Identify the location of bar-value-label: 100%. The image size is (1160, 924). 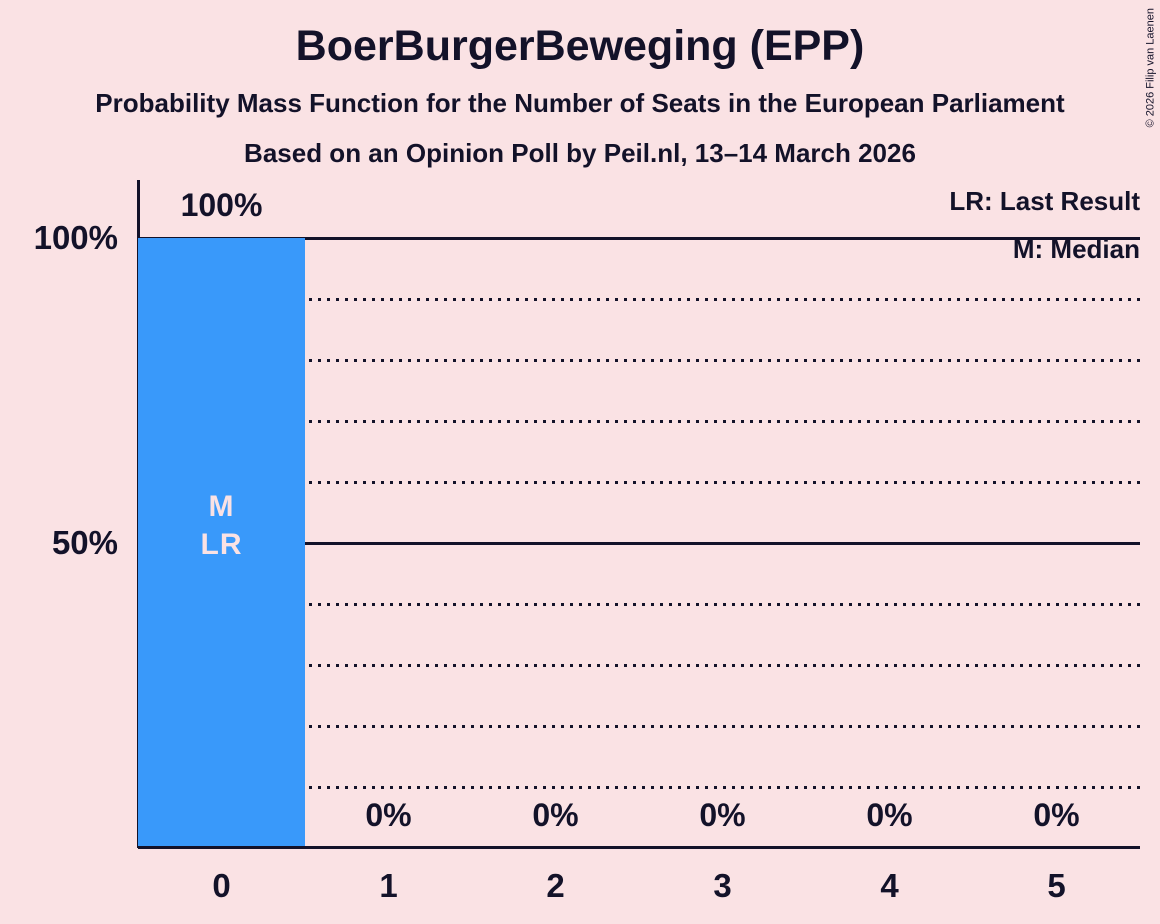
(221, 205).